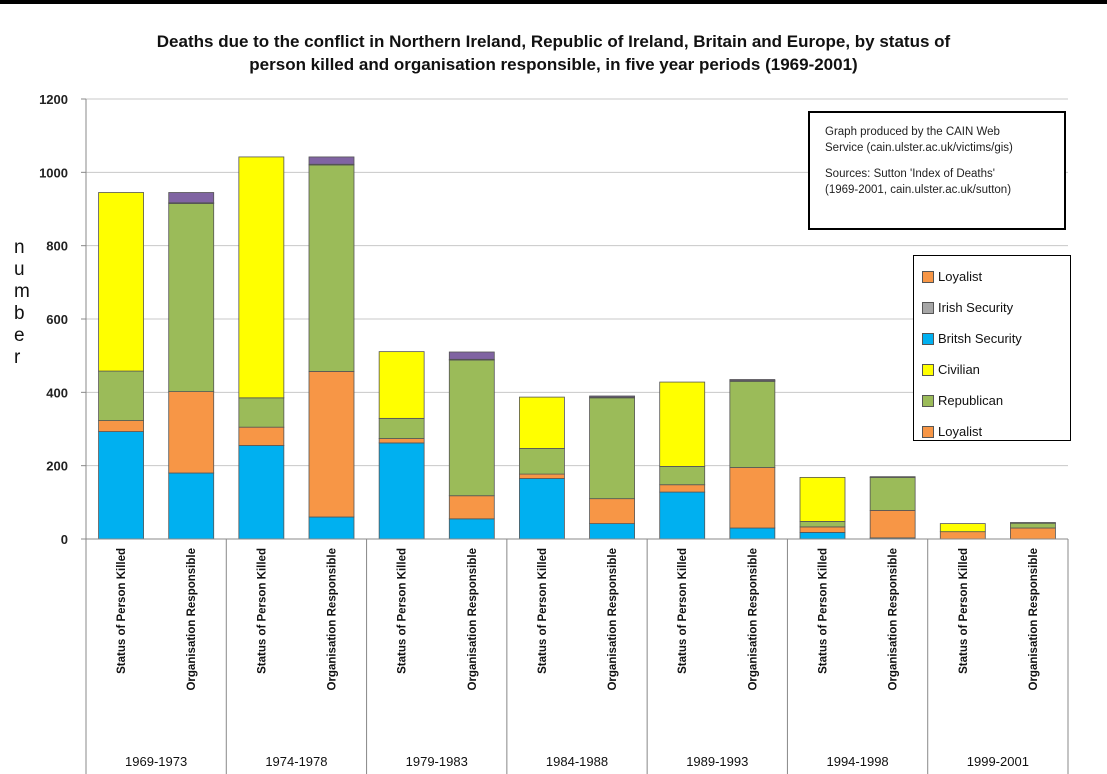 The height and width of the screenshot is (774, 1107). I want to click on legend-item: Republican, so click(996, 400).